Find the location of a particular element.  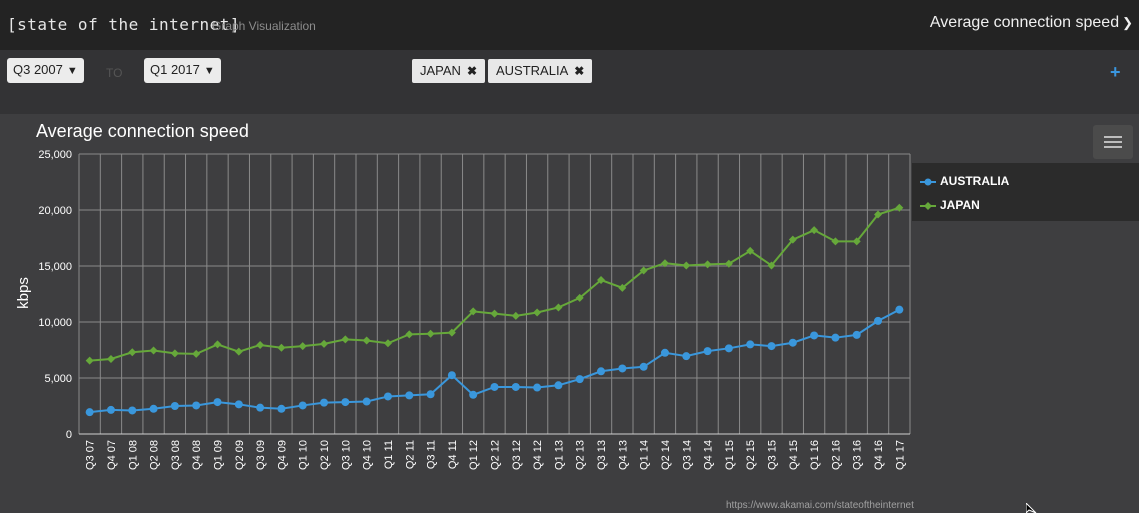

tag-label: AUSTRALIA is located at coordinates (532, 70).